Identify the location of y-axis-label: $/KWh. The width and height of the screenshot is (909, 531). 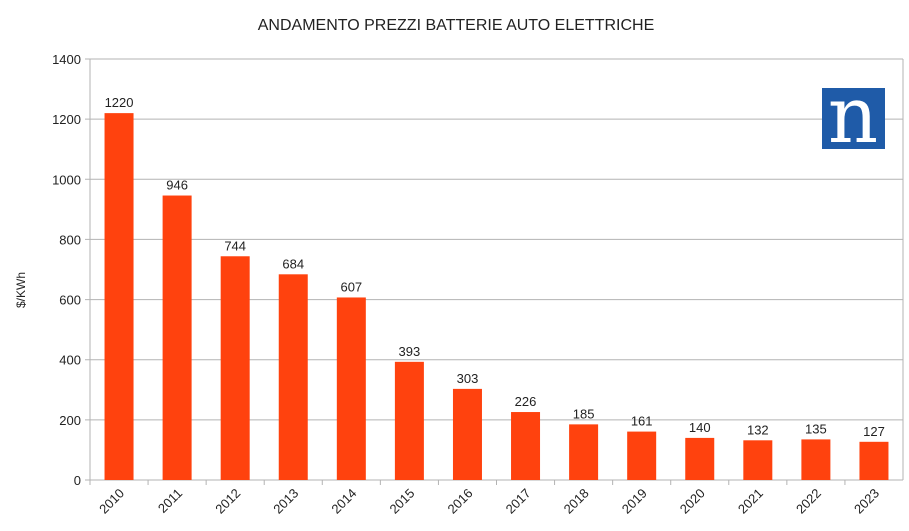
(21, 290).